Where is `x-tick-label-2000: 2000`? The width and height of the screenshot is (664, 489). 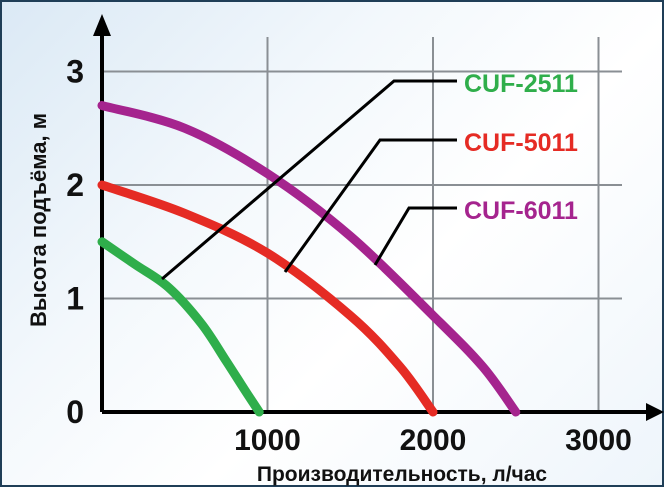
x-tick-label-2000: 2000 is located at coordinates (433, 440).